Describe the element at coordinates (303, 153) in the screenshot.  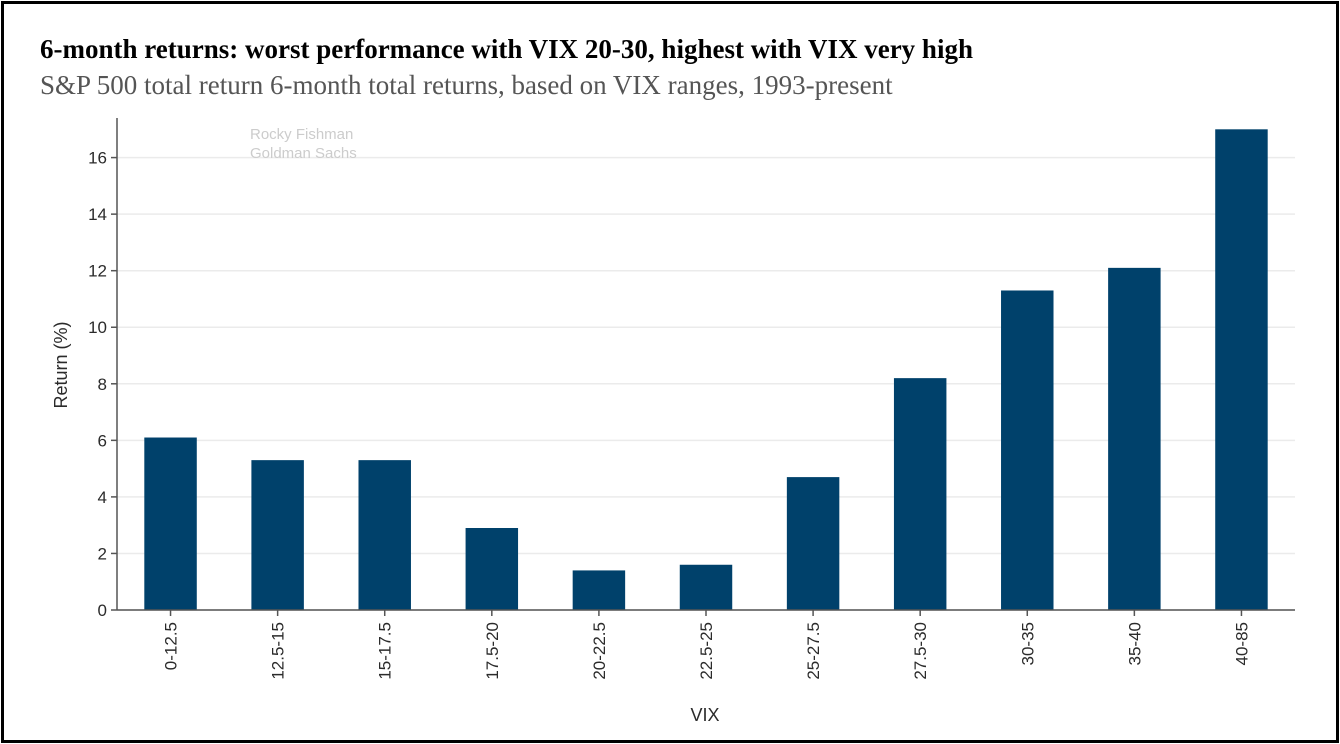
I see `watermark-line-2: Goldman Sachs` at that location.